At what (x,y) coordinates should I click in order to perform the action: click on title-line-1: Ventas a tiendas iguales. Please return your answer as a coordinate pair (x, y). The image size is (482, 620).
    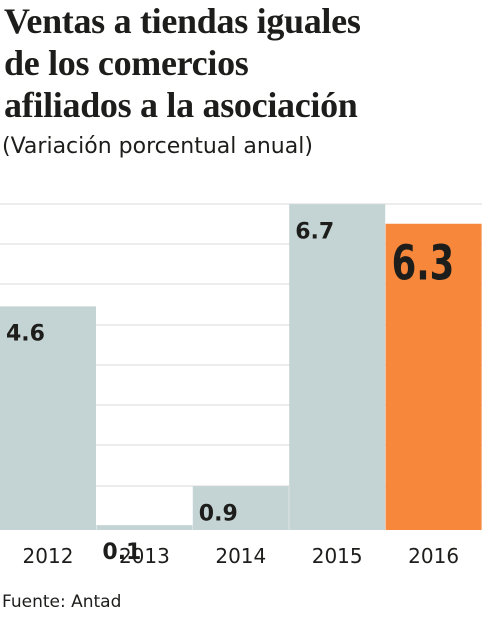
    Looking at the image, I should click on (182, 21).